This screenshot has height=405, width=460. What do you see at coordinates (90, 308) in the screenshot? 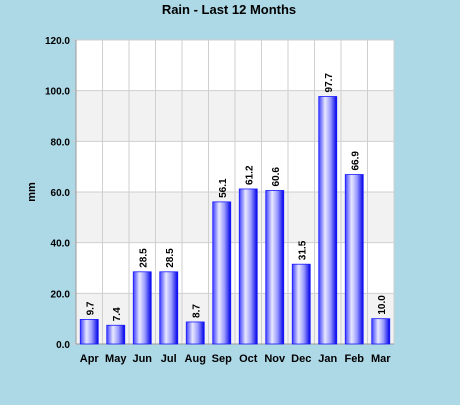
I see `data-label: 9.7` at bounding box center [90, 308].